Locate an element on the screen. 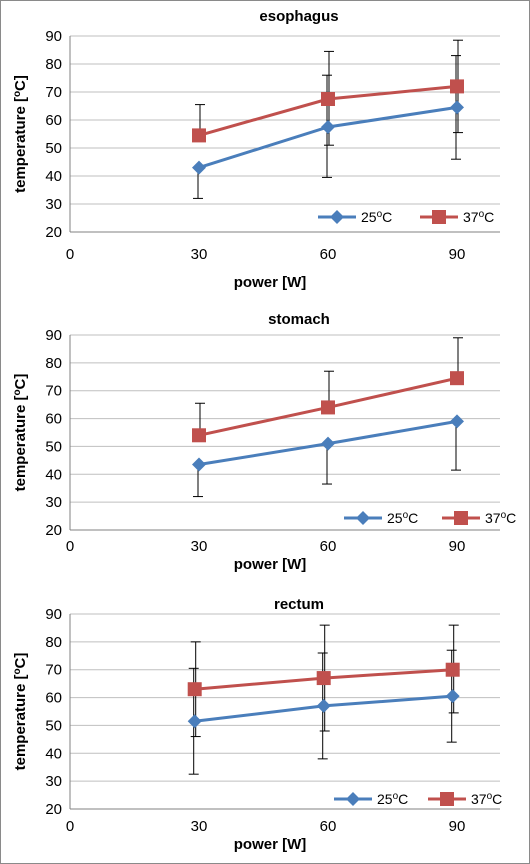 The height and width of the screenshot is (864, 530). chart-title: esophagus is located at coordinates (298, 16).